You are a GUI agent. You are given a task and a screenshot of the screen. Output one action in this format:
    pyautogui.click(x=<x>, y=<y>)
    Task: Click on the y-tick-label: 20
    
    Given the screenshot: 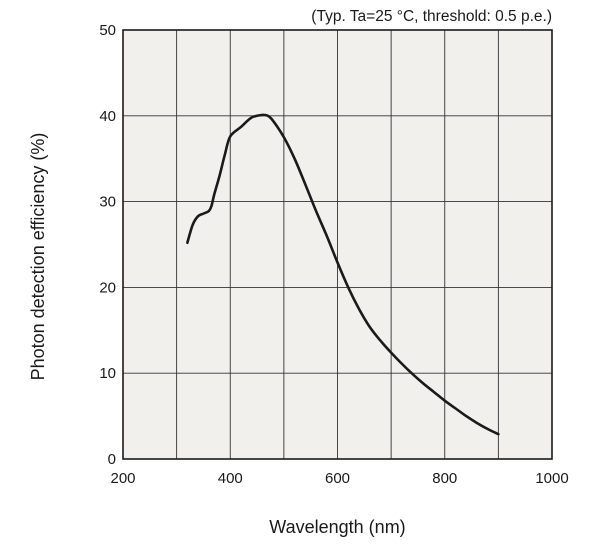 What is the action you would take?
    pyautogui.click(x=107, y=287)
    